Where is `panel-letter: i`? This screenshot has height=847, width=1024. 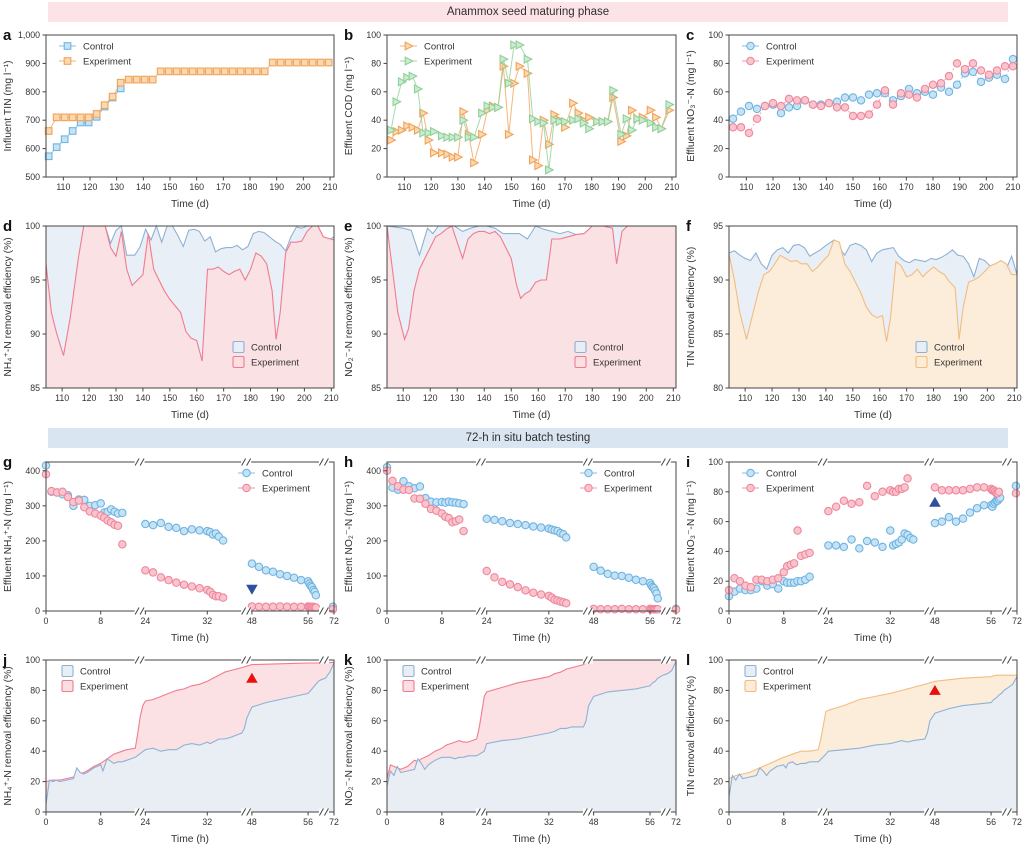
panel-letter: i is located at coordinates (688, 462).